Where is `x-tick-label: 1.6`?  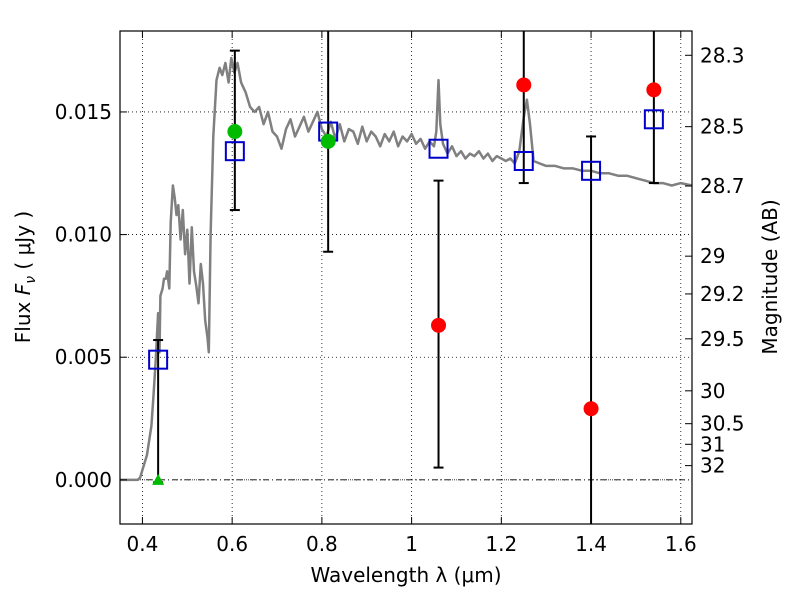
x-tick-label: 1.6 is located at coordinates (681, 544).